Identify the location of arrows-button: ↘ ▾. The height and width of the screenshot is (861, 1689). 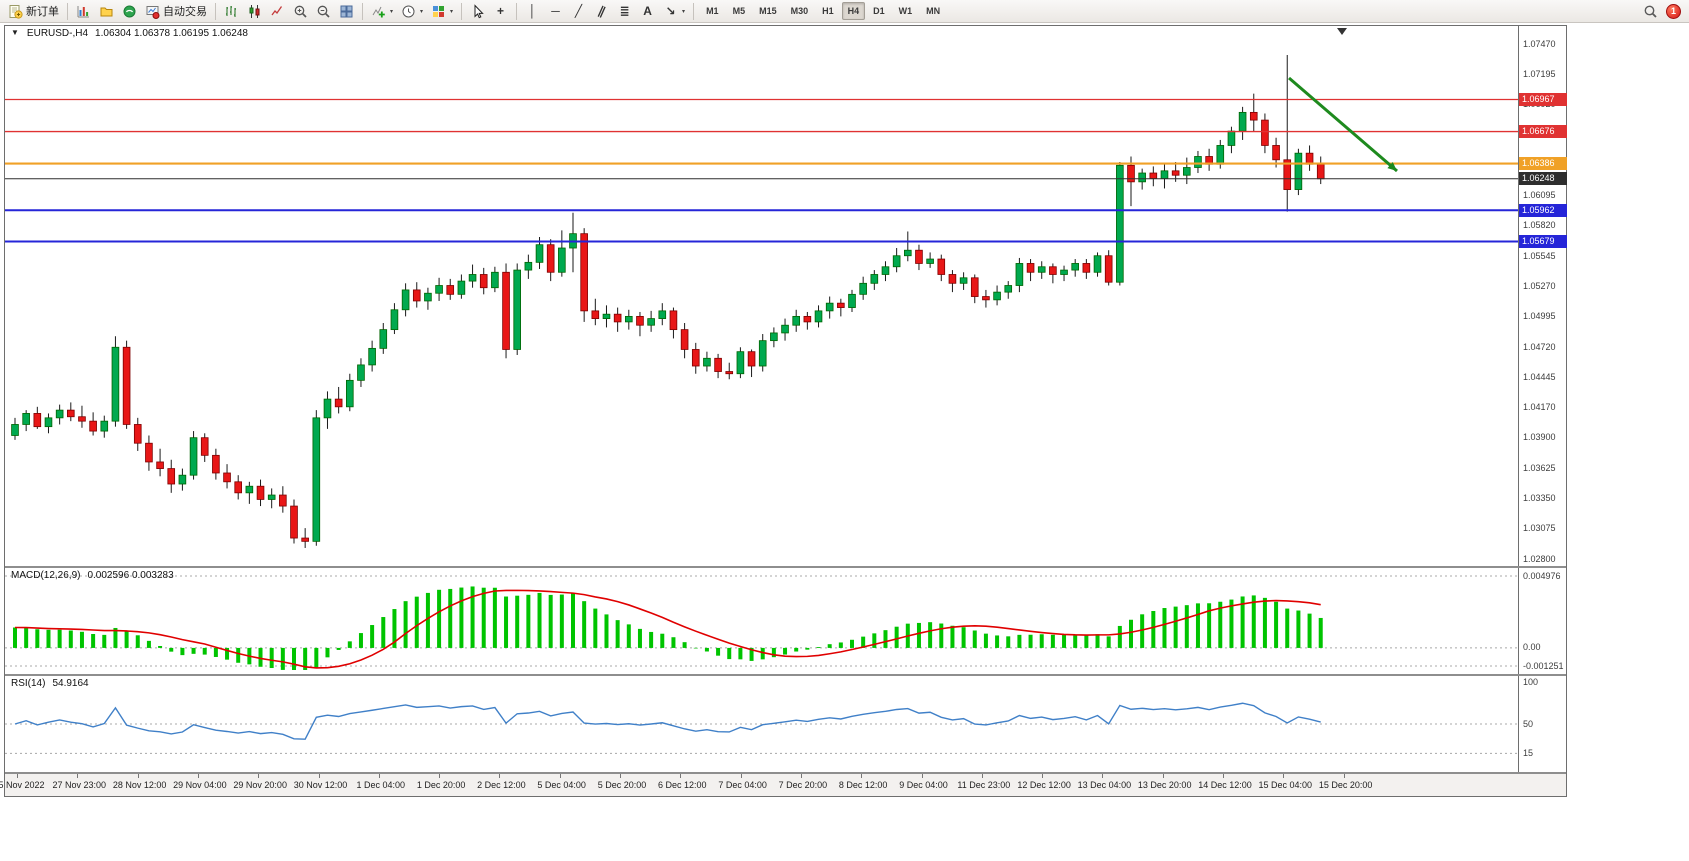
(674, 11).